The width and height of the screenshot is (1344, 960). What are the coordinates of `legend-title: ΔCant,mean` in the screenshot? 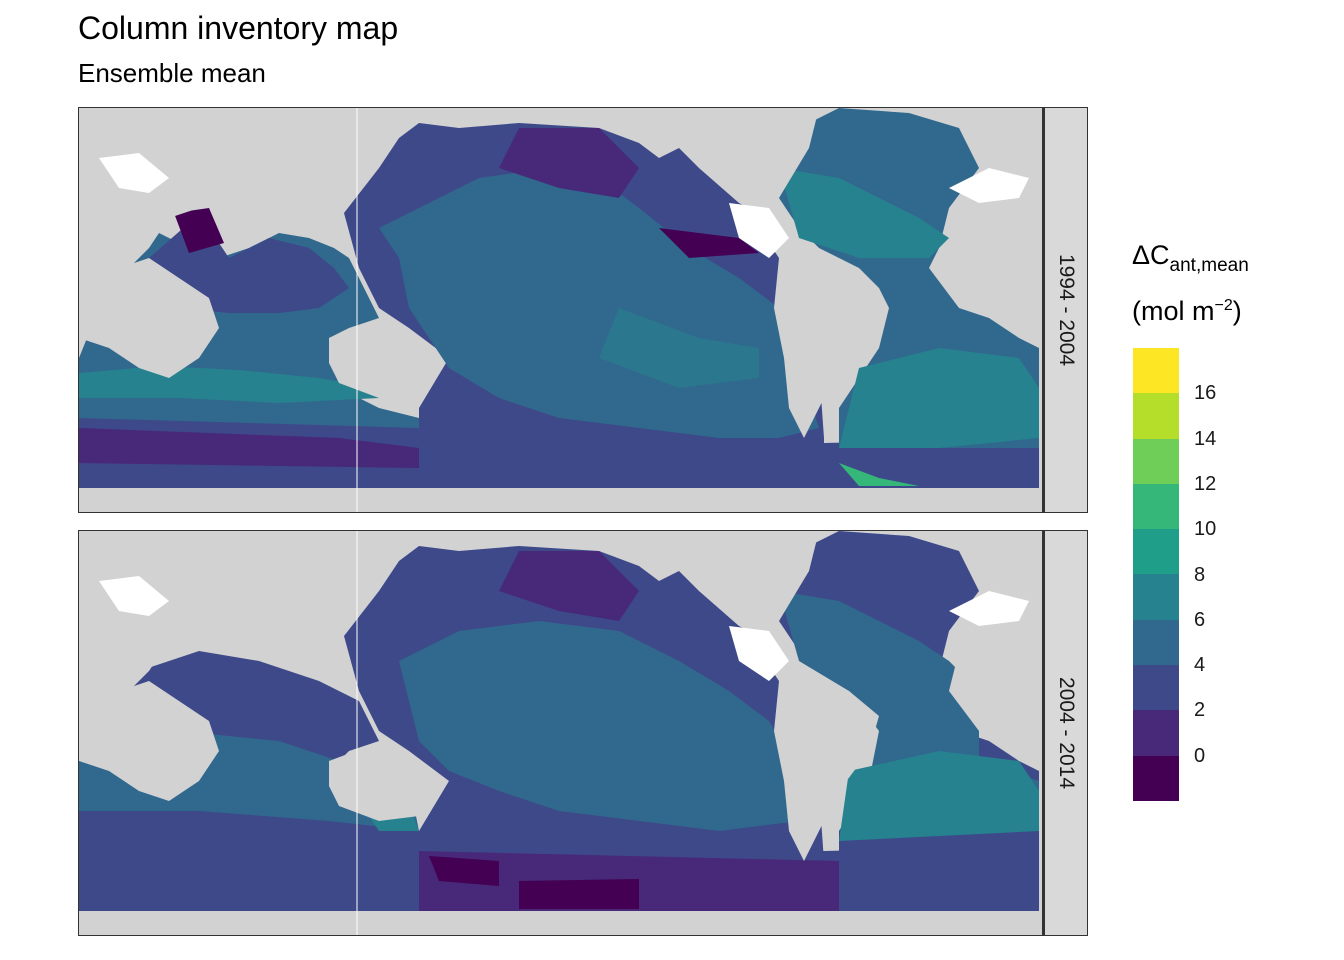 It's located at (1190, 258).